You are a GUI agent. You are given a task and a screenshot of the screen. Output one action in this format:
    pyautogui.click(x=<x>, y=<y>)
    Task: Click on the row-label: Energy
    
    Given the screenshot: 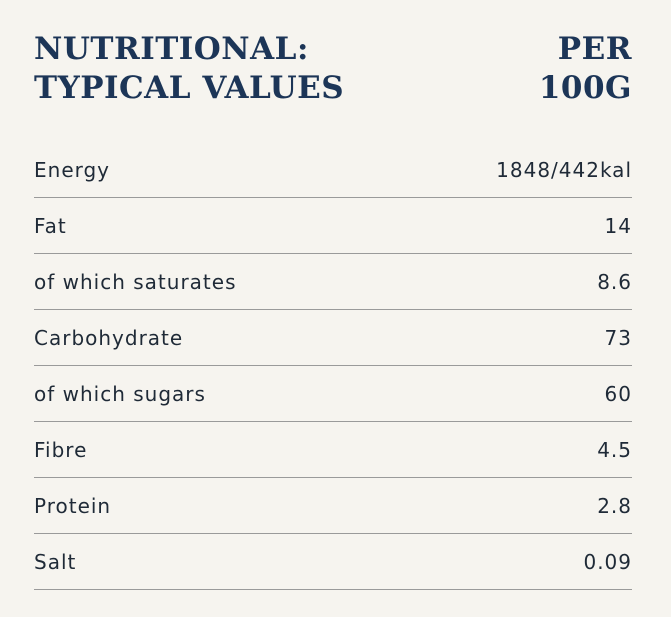 What is the action you would take?
    pyautogui.click(x=72, y=169)
    